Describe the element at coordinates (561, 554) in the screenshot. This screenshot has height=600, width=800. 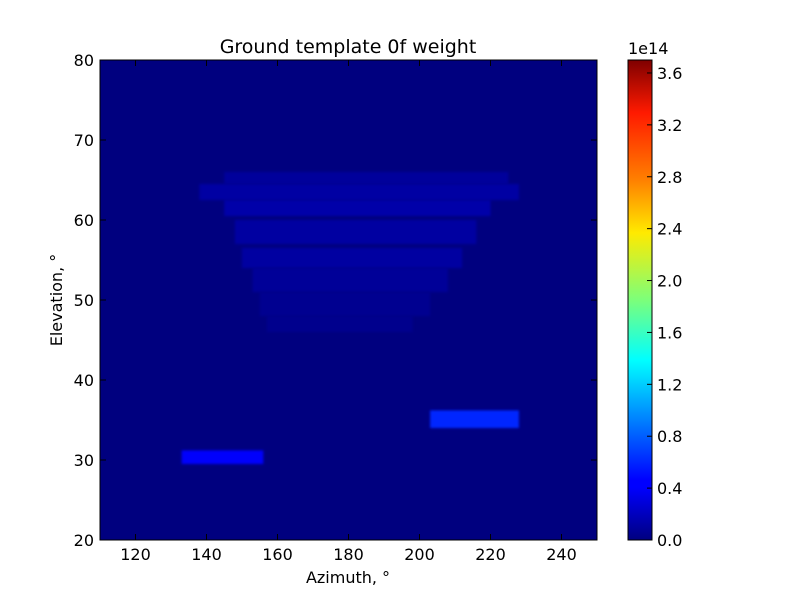
I see `x-tick-label-6: 240` at that location.